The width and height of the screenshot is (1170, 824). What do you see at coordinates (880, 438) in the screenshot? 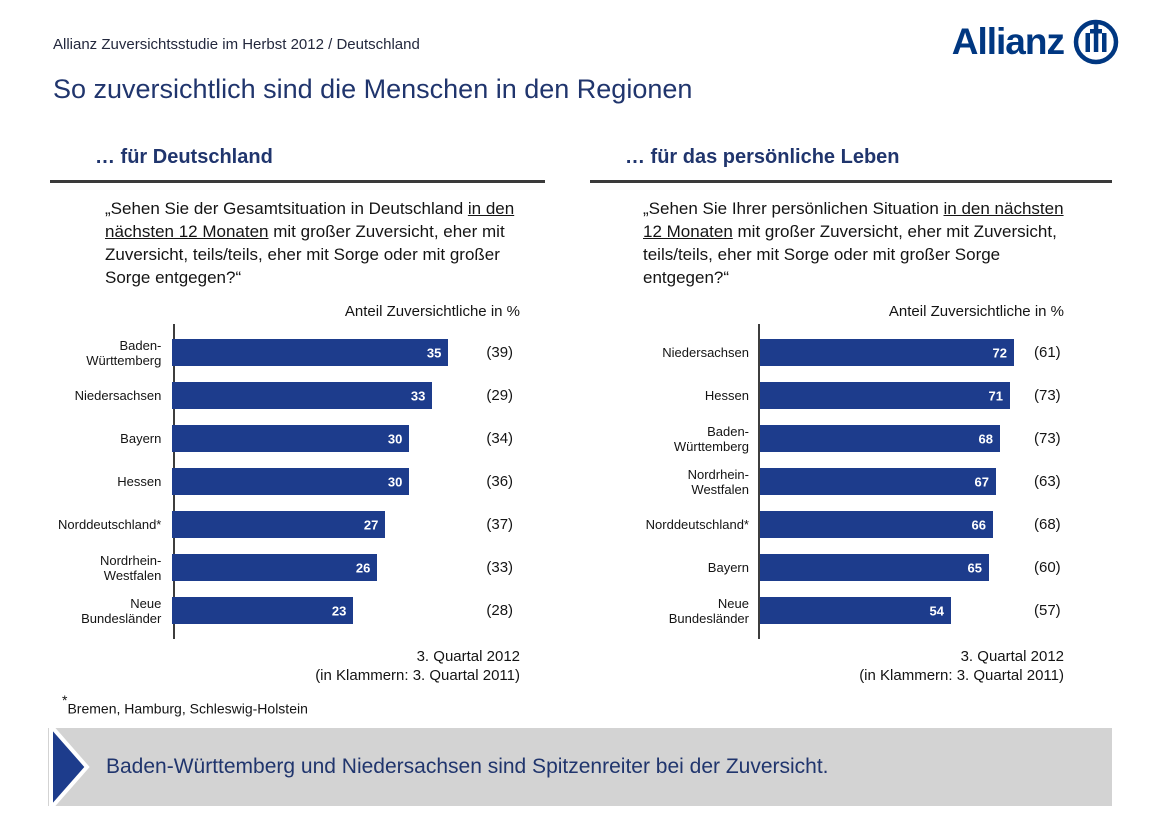
I see `bar: 68` at bounding box center [880, 438].